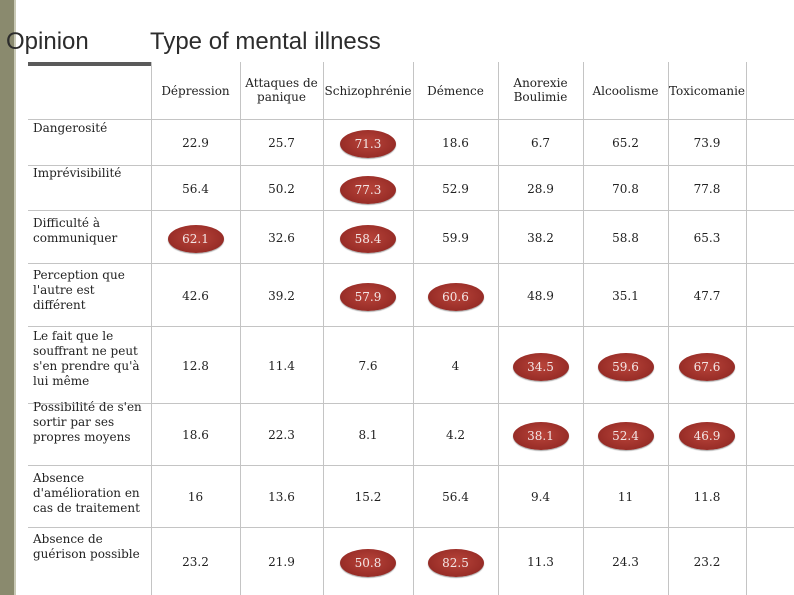 This screenshot has height=595, width=794. I want to click on left-accent-line, so click(15, 297).